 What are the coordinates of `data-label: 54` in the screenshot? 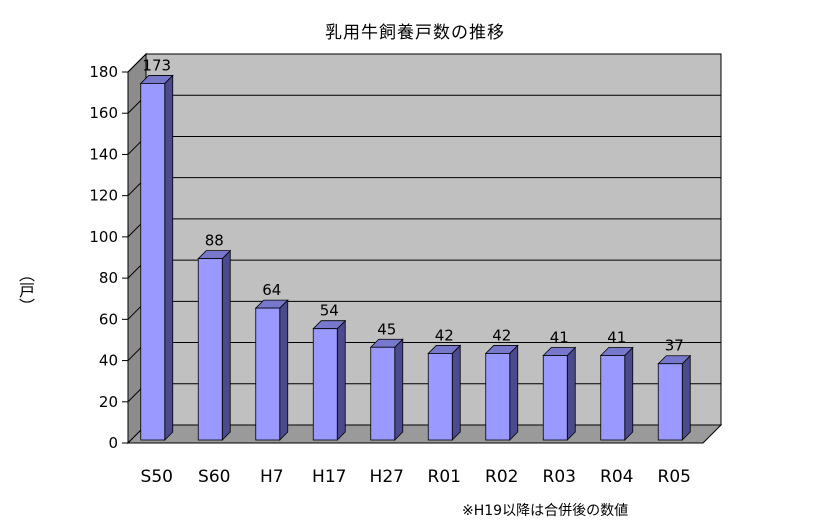 It's located at (329, 311).